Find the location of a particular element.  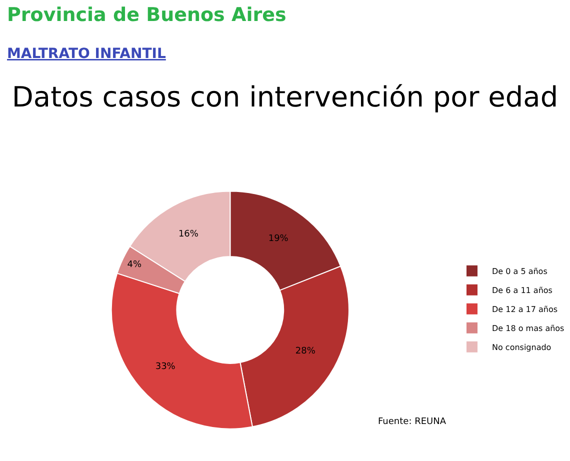

legend-label: De 0 a 5 años is located at coordinates (520, 271).